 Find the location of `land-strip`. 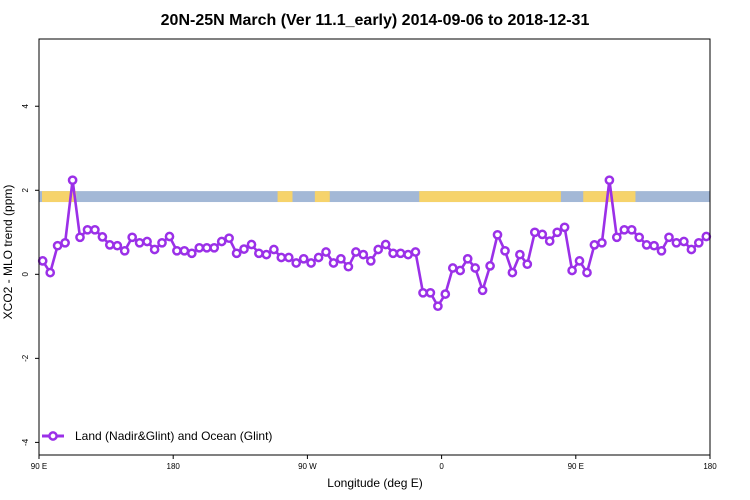

land-strip is located at coordinates (374, 197).